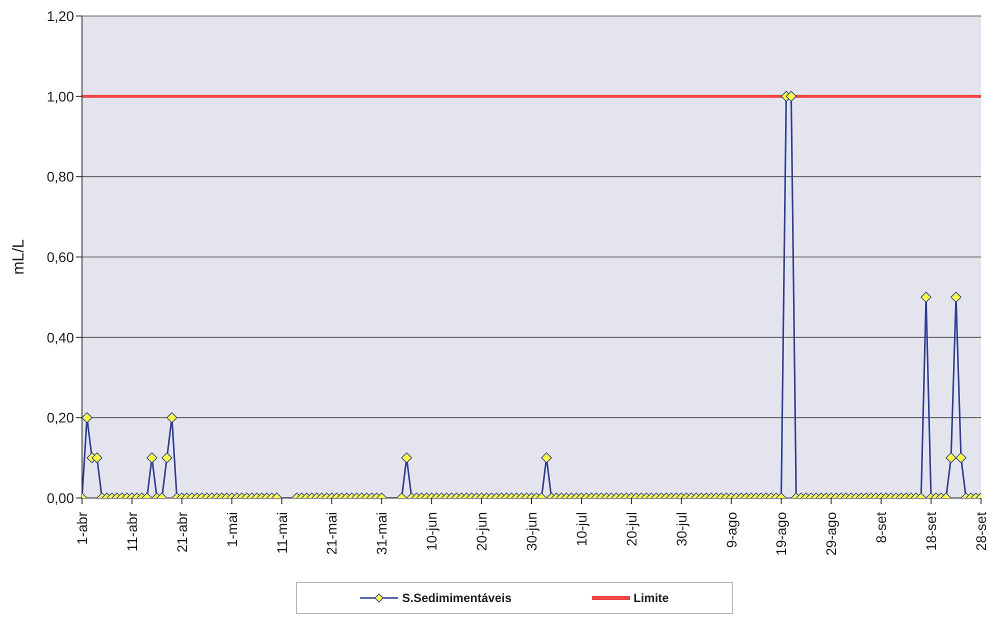 The image size is (999, 625). What do you see at coordinates (182, 532) in the screenshot?
I see `x-tick-label: 21-abr` at bounding box center [182, 532].